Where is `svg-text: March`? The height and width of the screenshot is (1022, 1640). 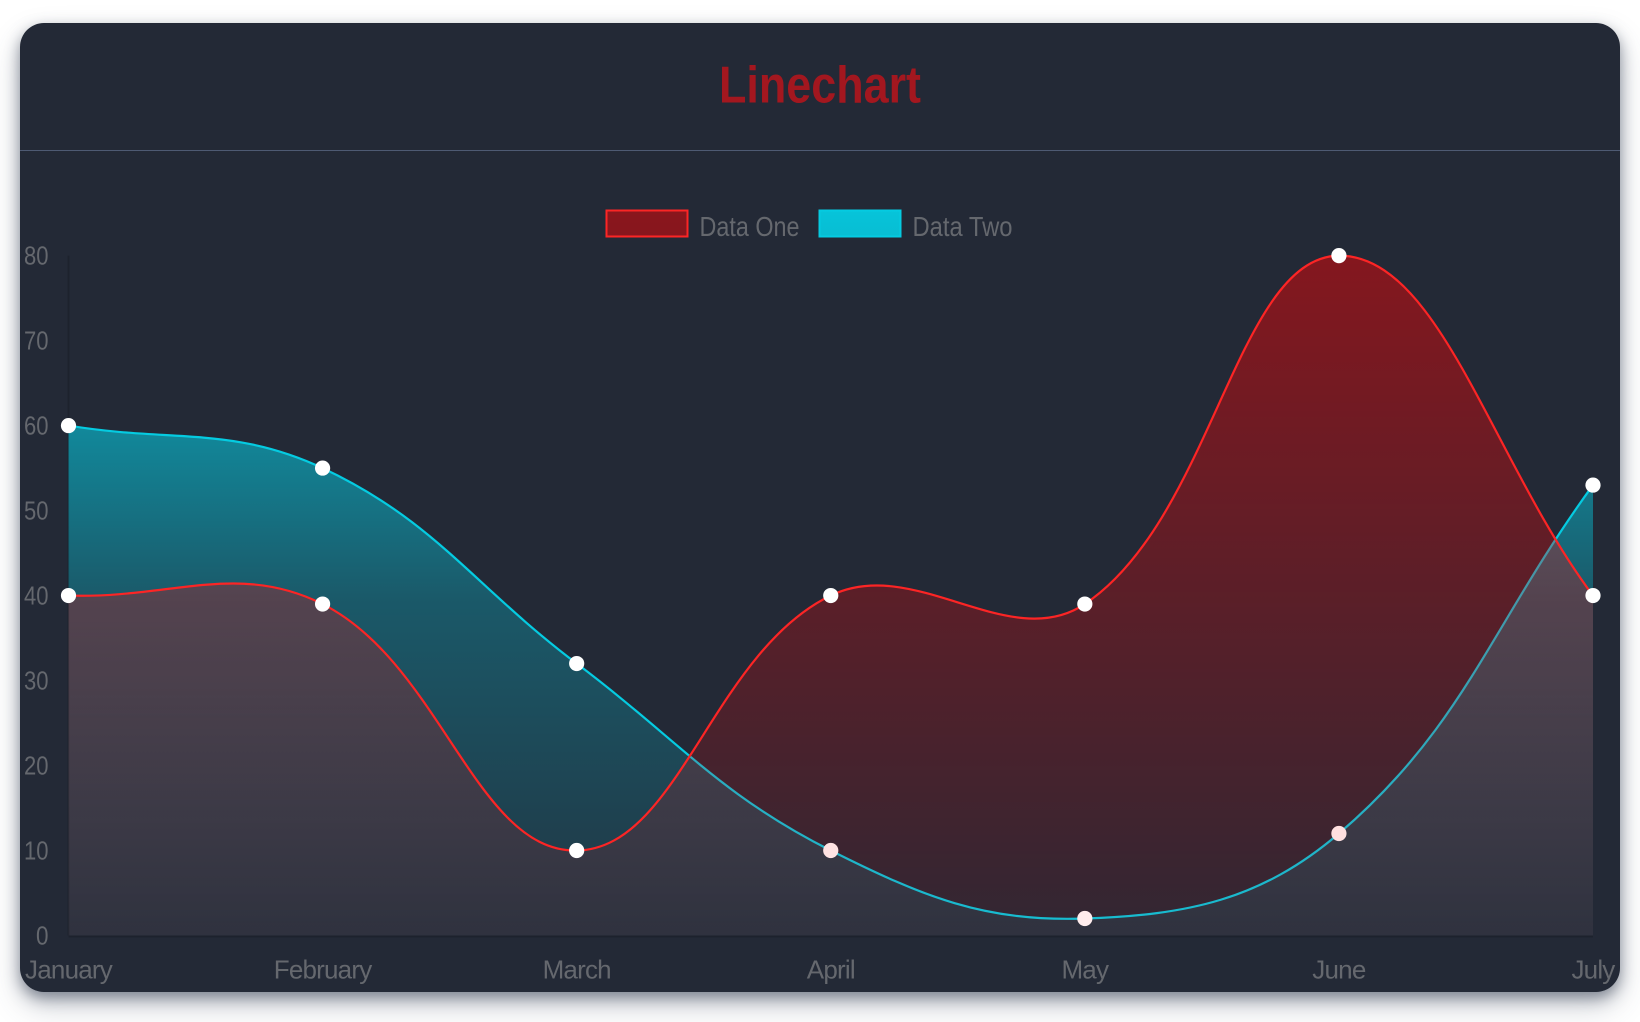
svg-text: March is located at coordinates (577, 970).